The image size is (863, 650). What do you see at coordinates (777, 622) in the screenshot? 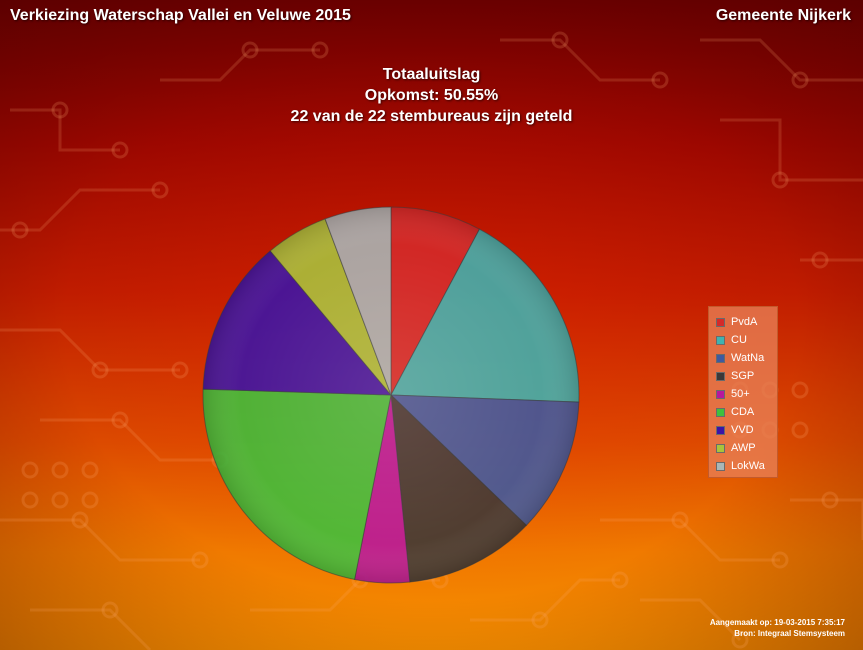
I see `created-timestamp: Aangemaakt op: 19-03-2015 7:35:17` at bounding box center [777, 622].